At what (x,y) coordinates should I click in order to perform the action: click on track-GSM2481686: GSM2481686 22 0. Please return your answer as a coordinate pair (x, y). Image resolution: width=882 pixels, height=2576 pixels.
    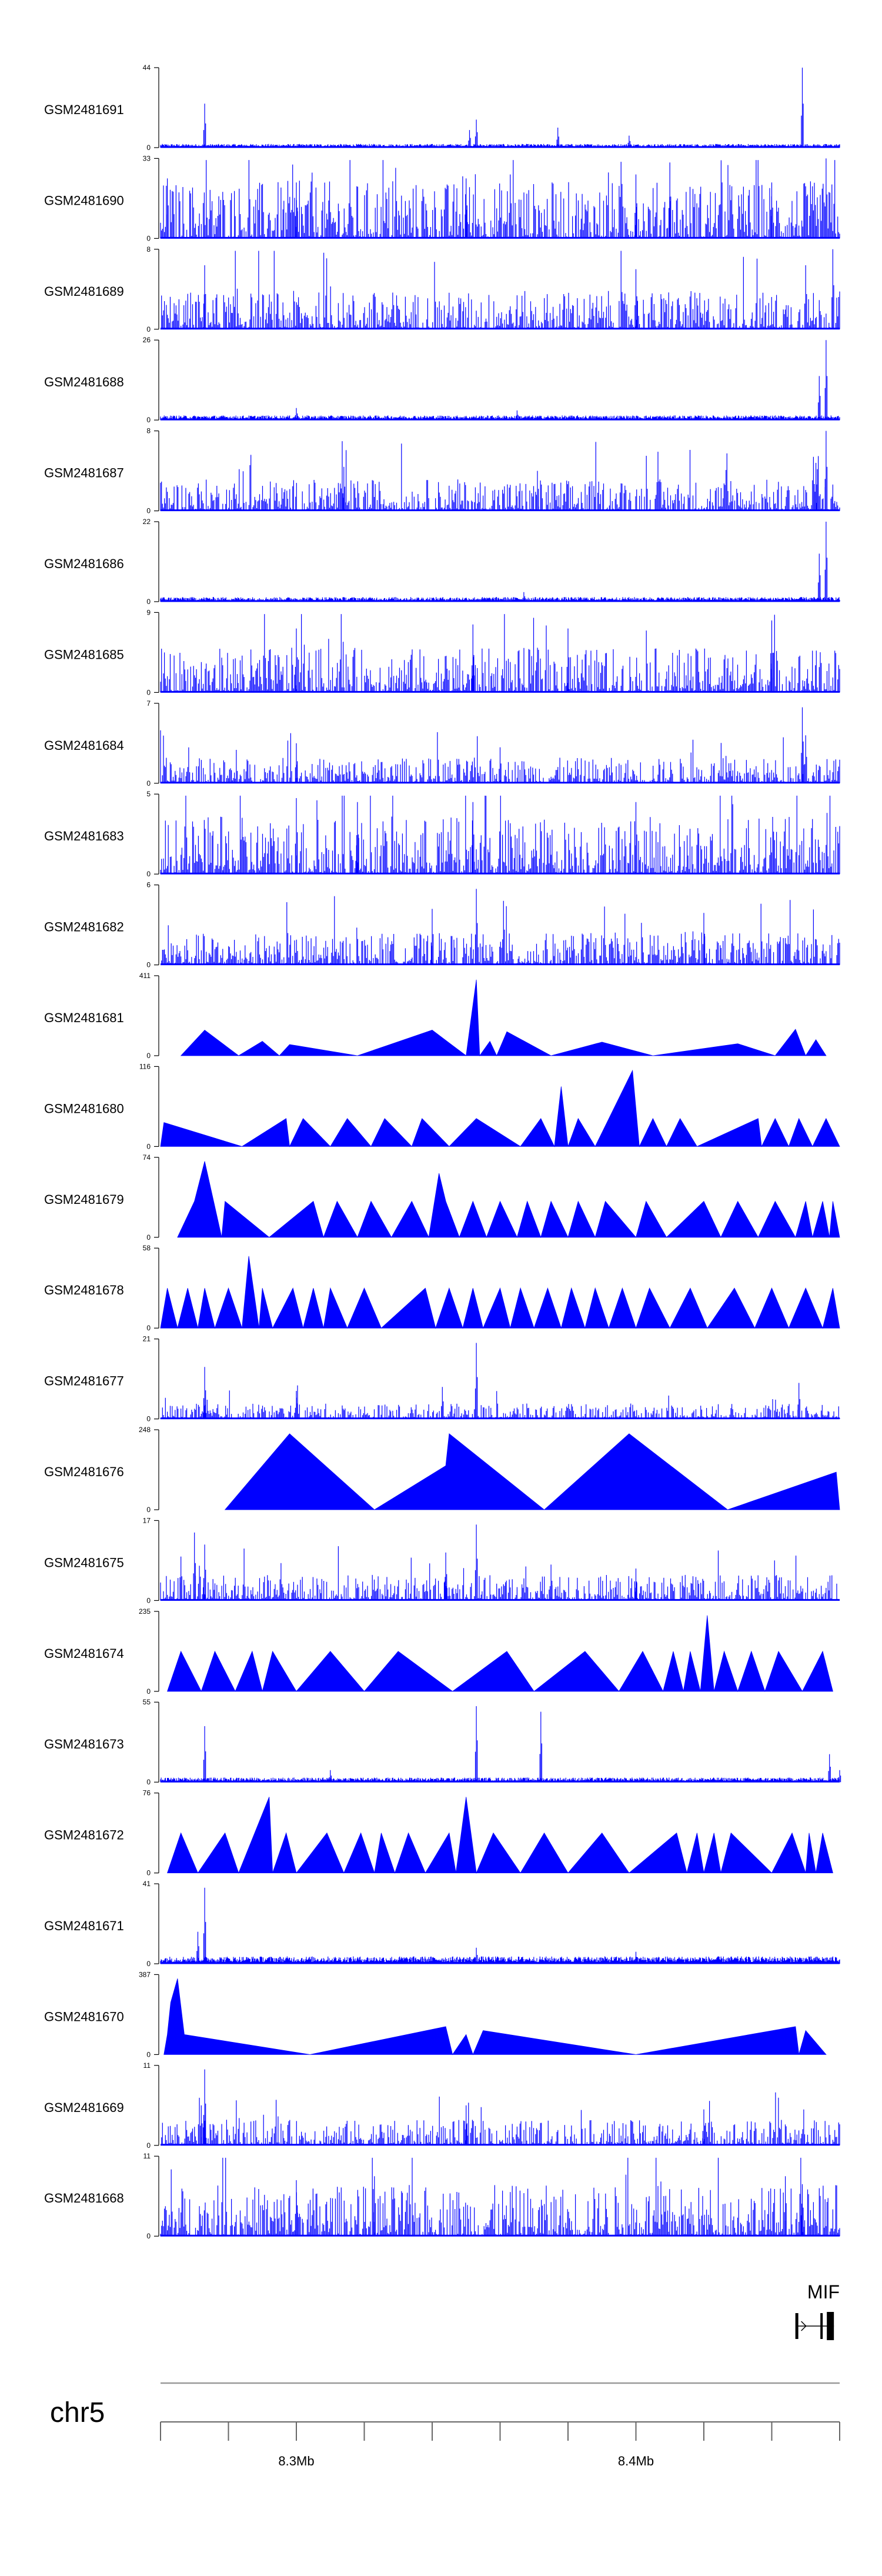
    Looking at the image, I should click on (442, 562).